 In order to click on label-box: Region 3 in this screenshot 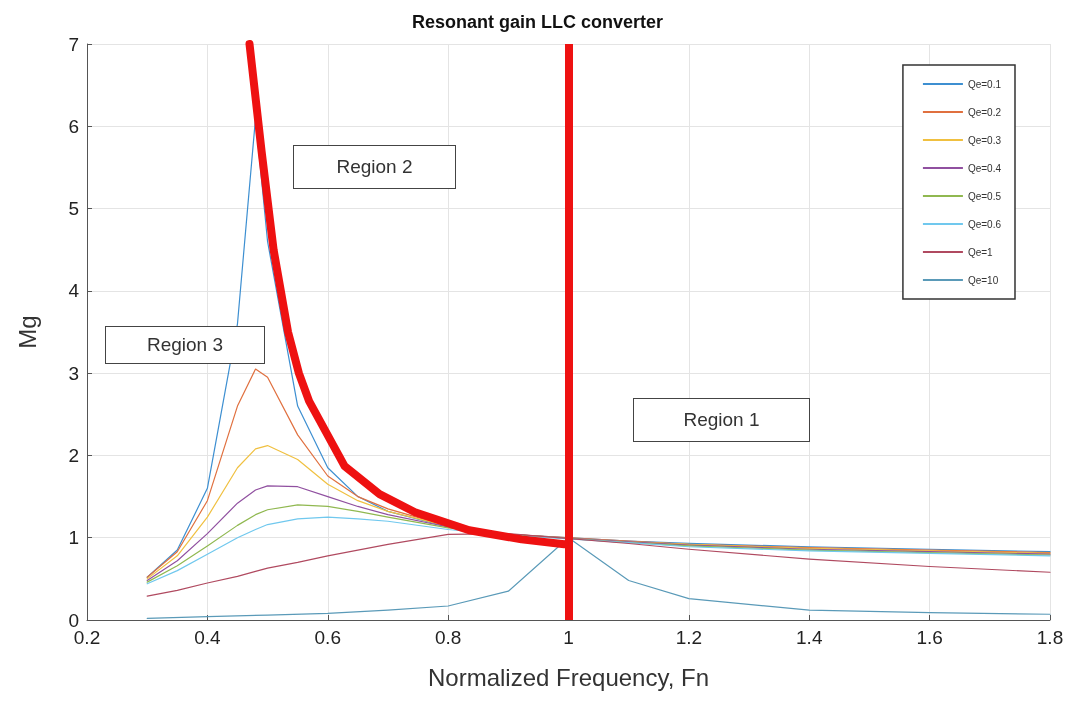, I will do `click(185, 345)`.